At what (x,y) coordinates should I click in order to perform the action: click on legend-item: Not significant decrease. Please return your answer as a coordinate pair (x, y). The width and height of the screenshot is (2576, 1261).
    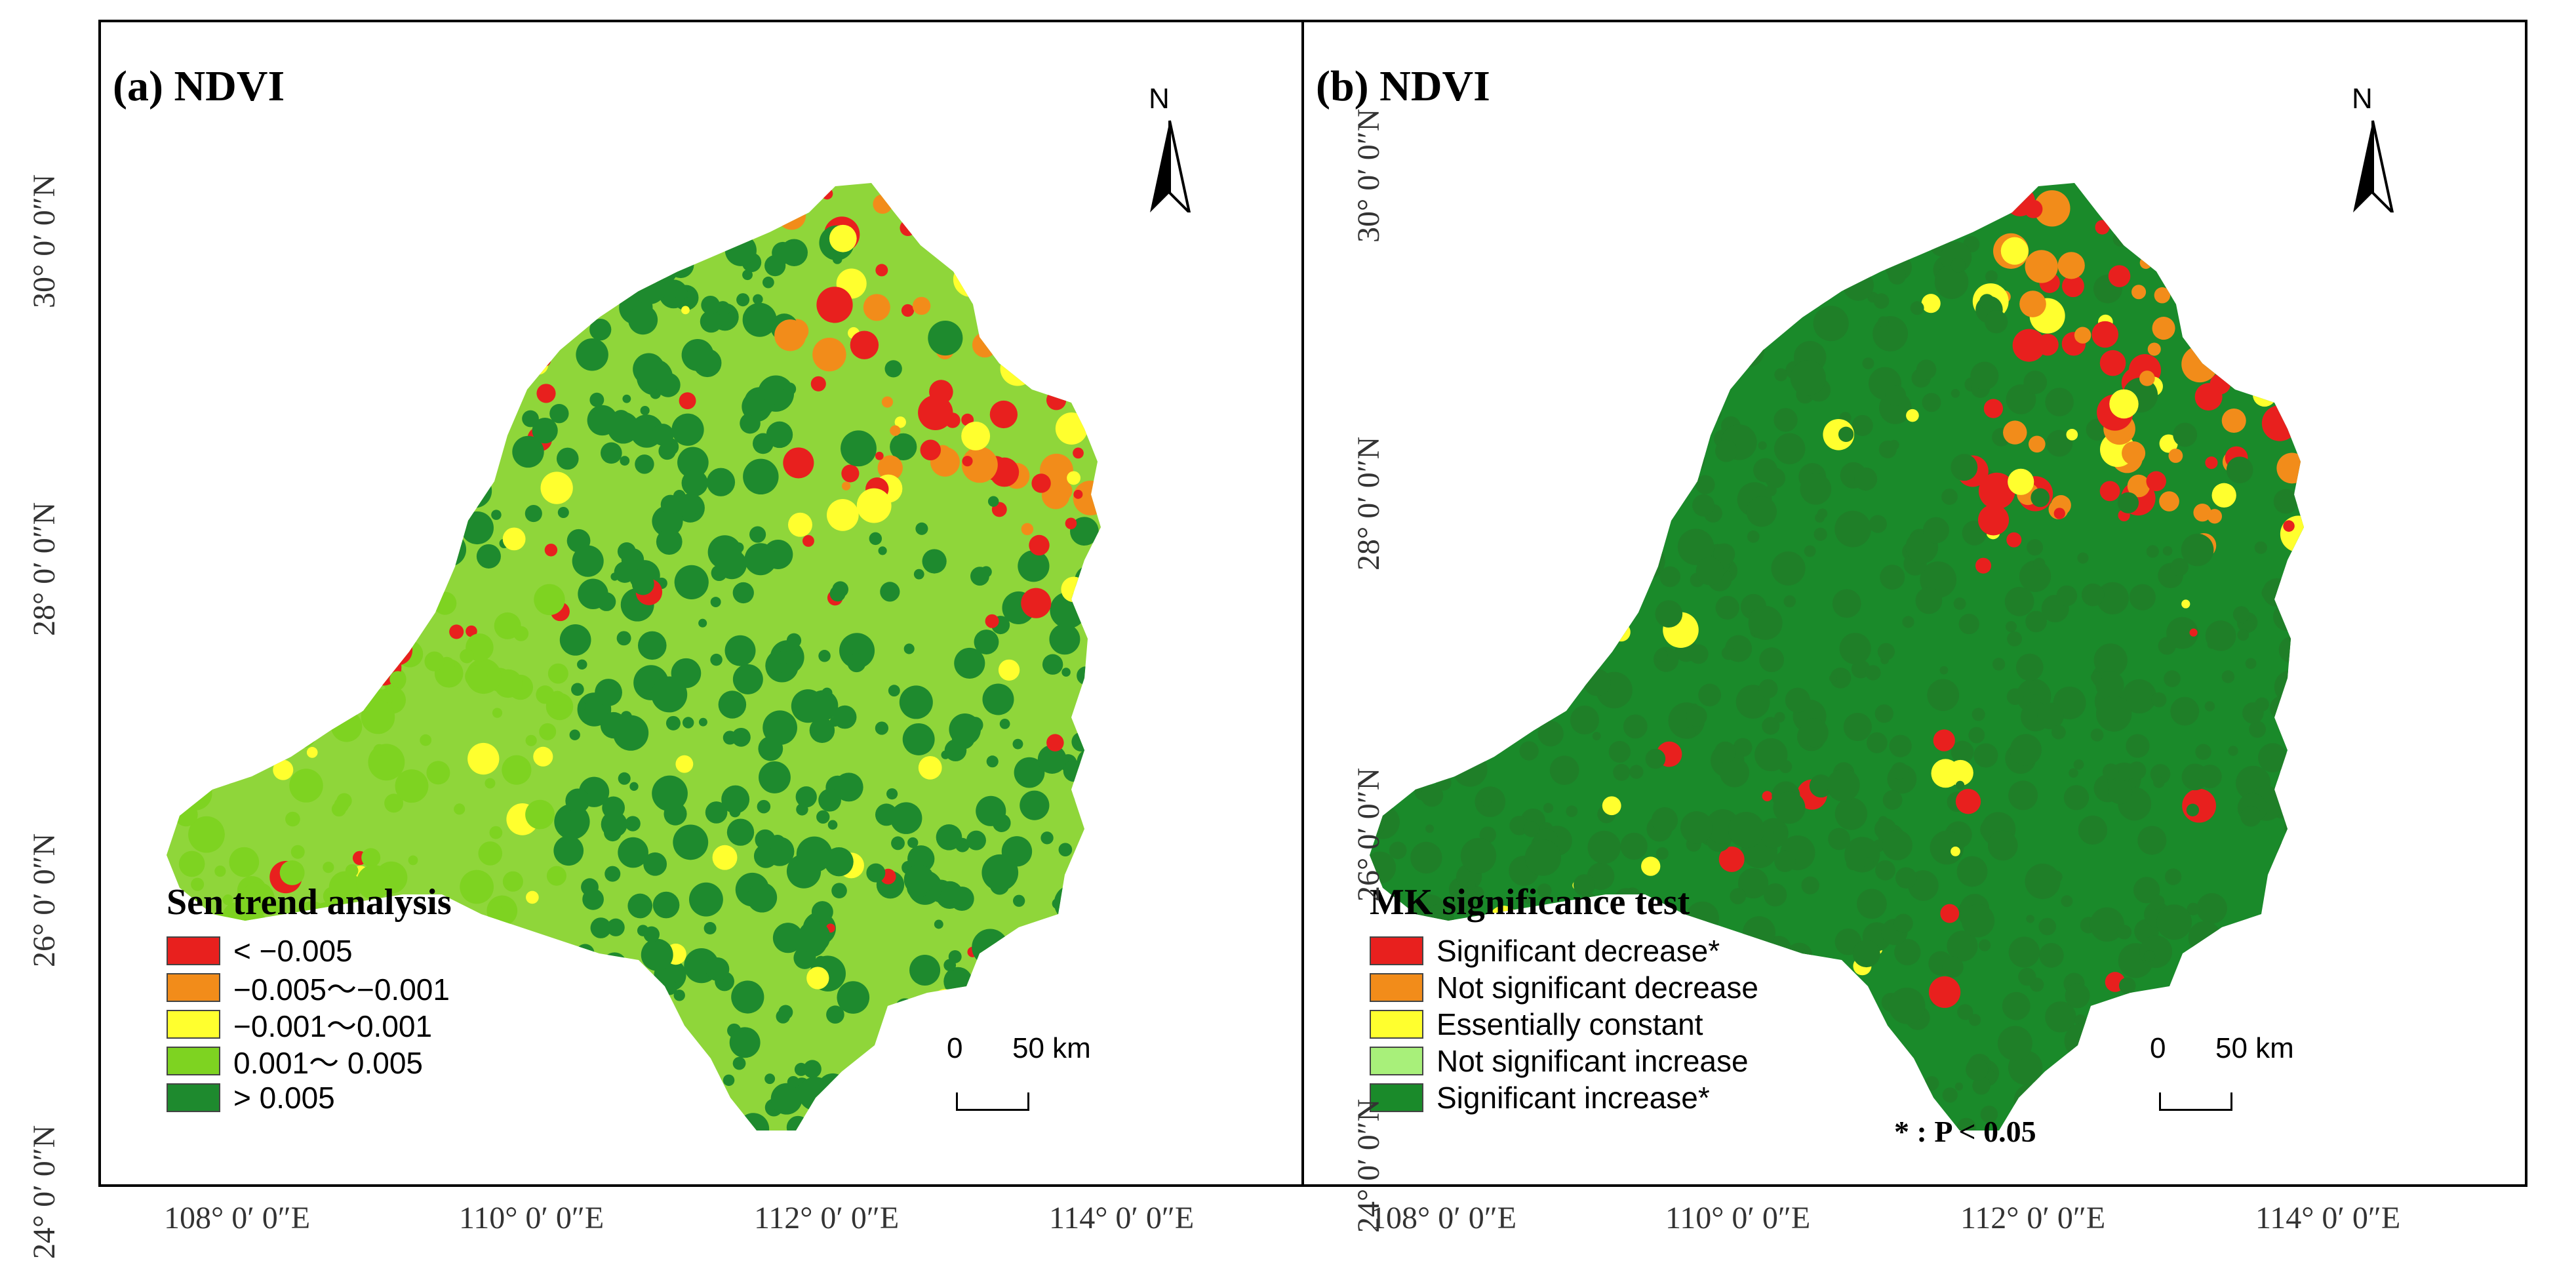
    Looking at the image, I should click on (1564, 987).